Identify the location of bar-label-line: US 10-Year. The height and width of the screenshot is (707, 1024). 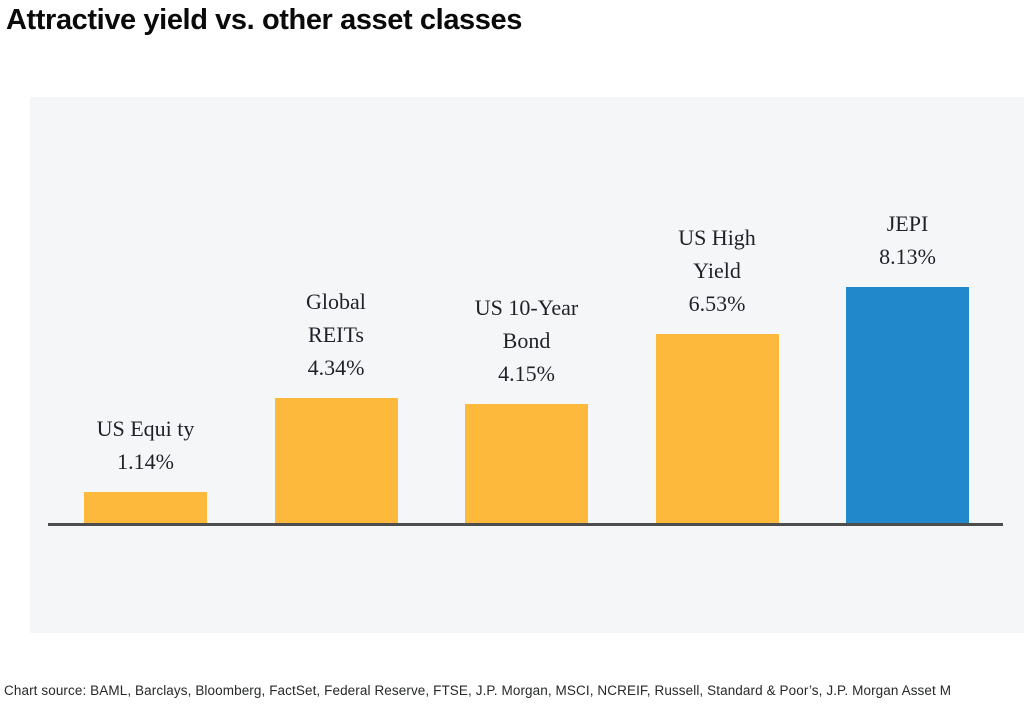
(526, 307).